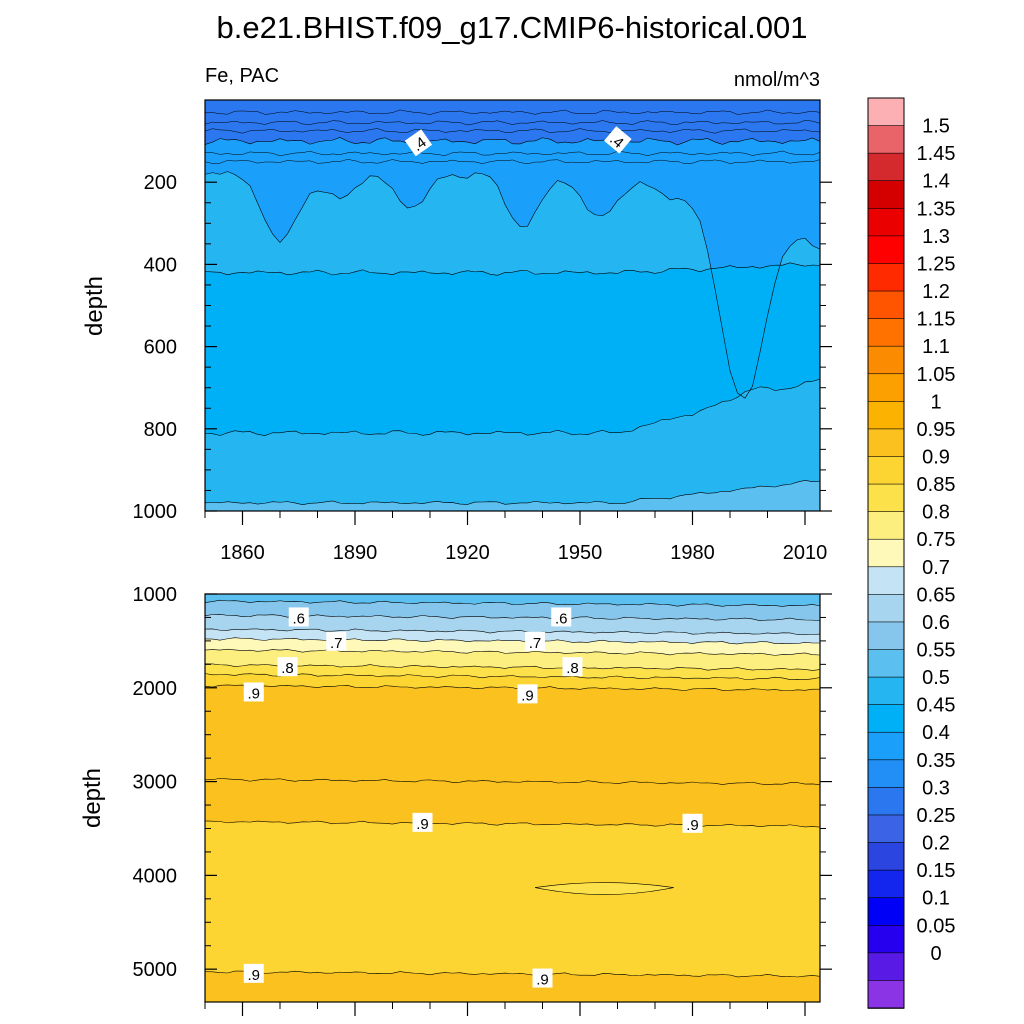  What do you see at coordinates (242, 553) in the screenshot?
I see `x-tick-label: 1860` at bounding box center [242, 553].